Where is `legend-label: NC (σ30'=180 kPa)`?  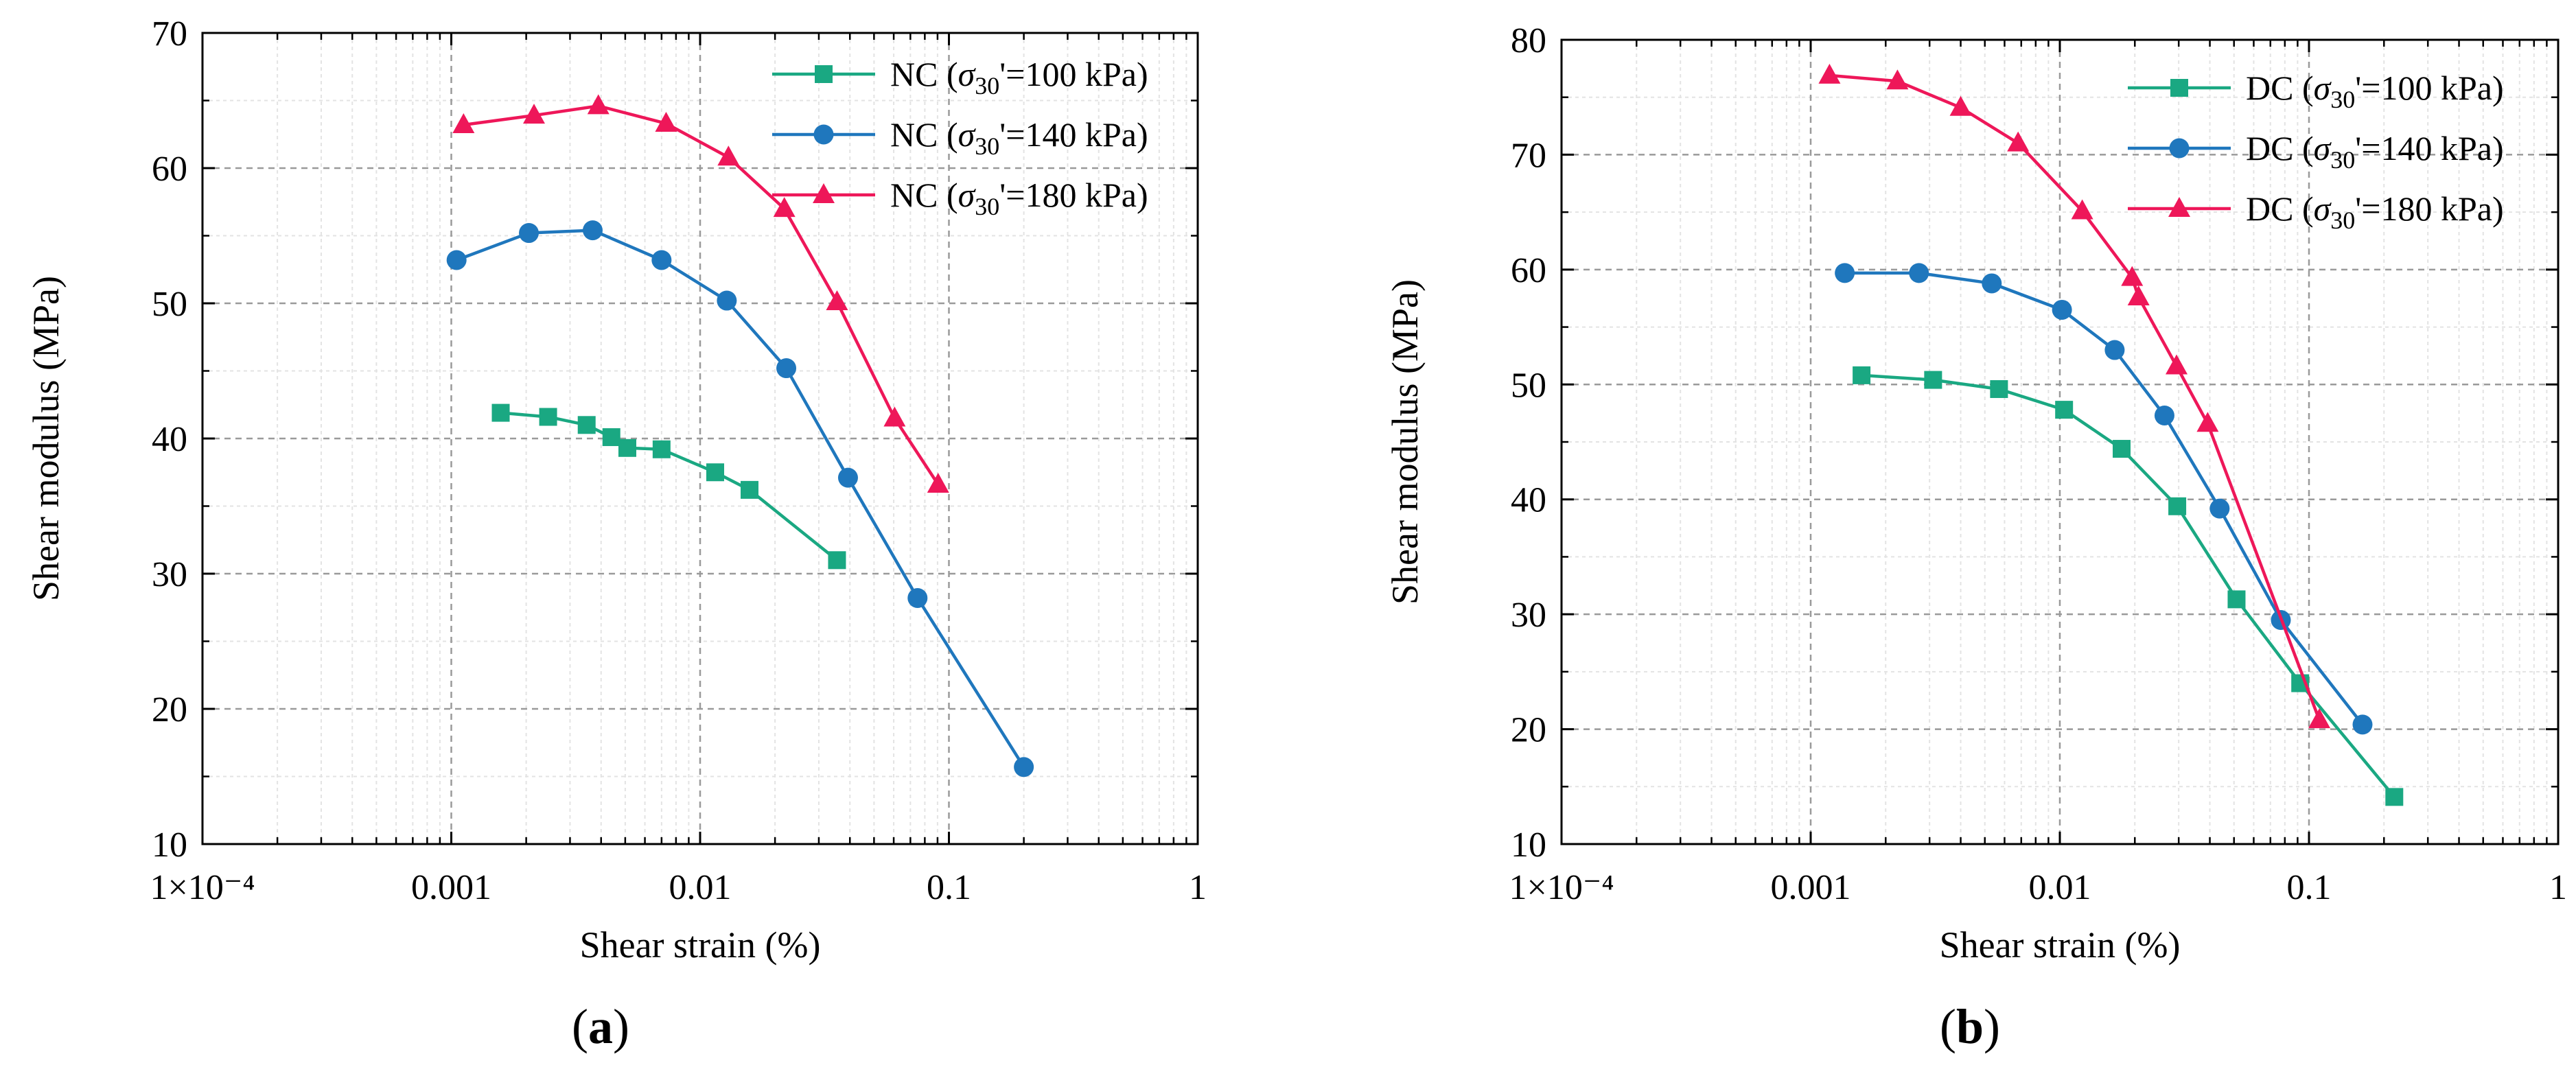 legend-label: NC (σ30'=180 kPa) is located at coordinates (1019, 198).